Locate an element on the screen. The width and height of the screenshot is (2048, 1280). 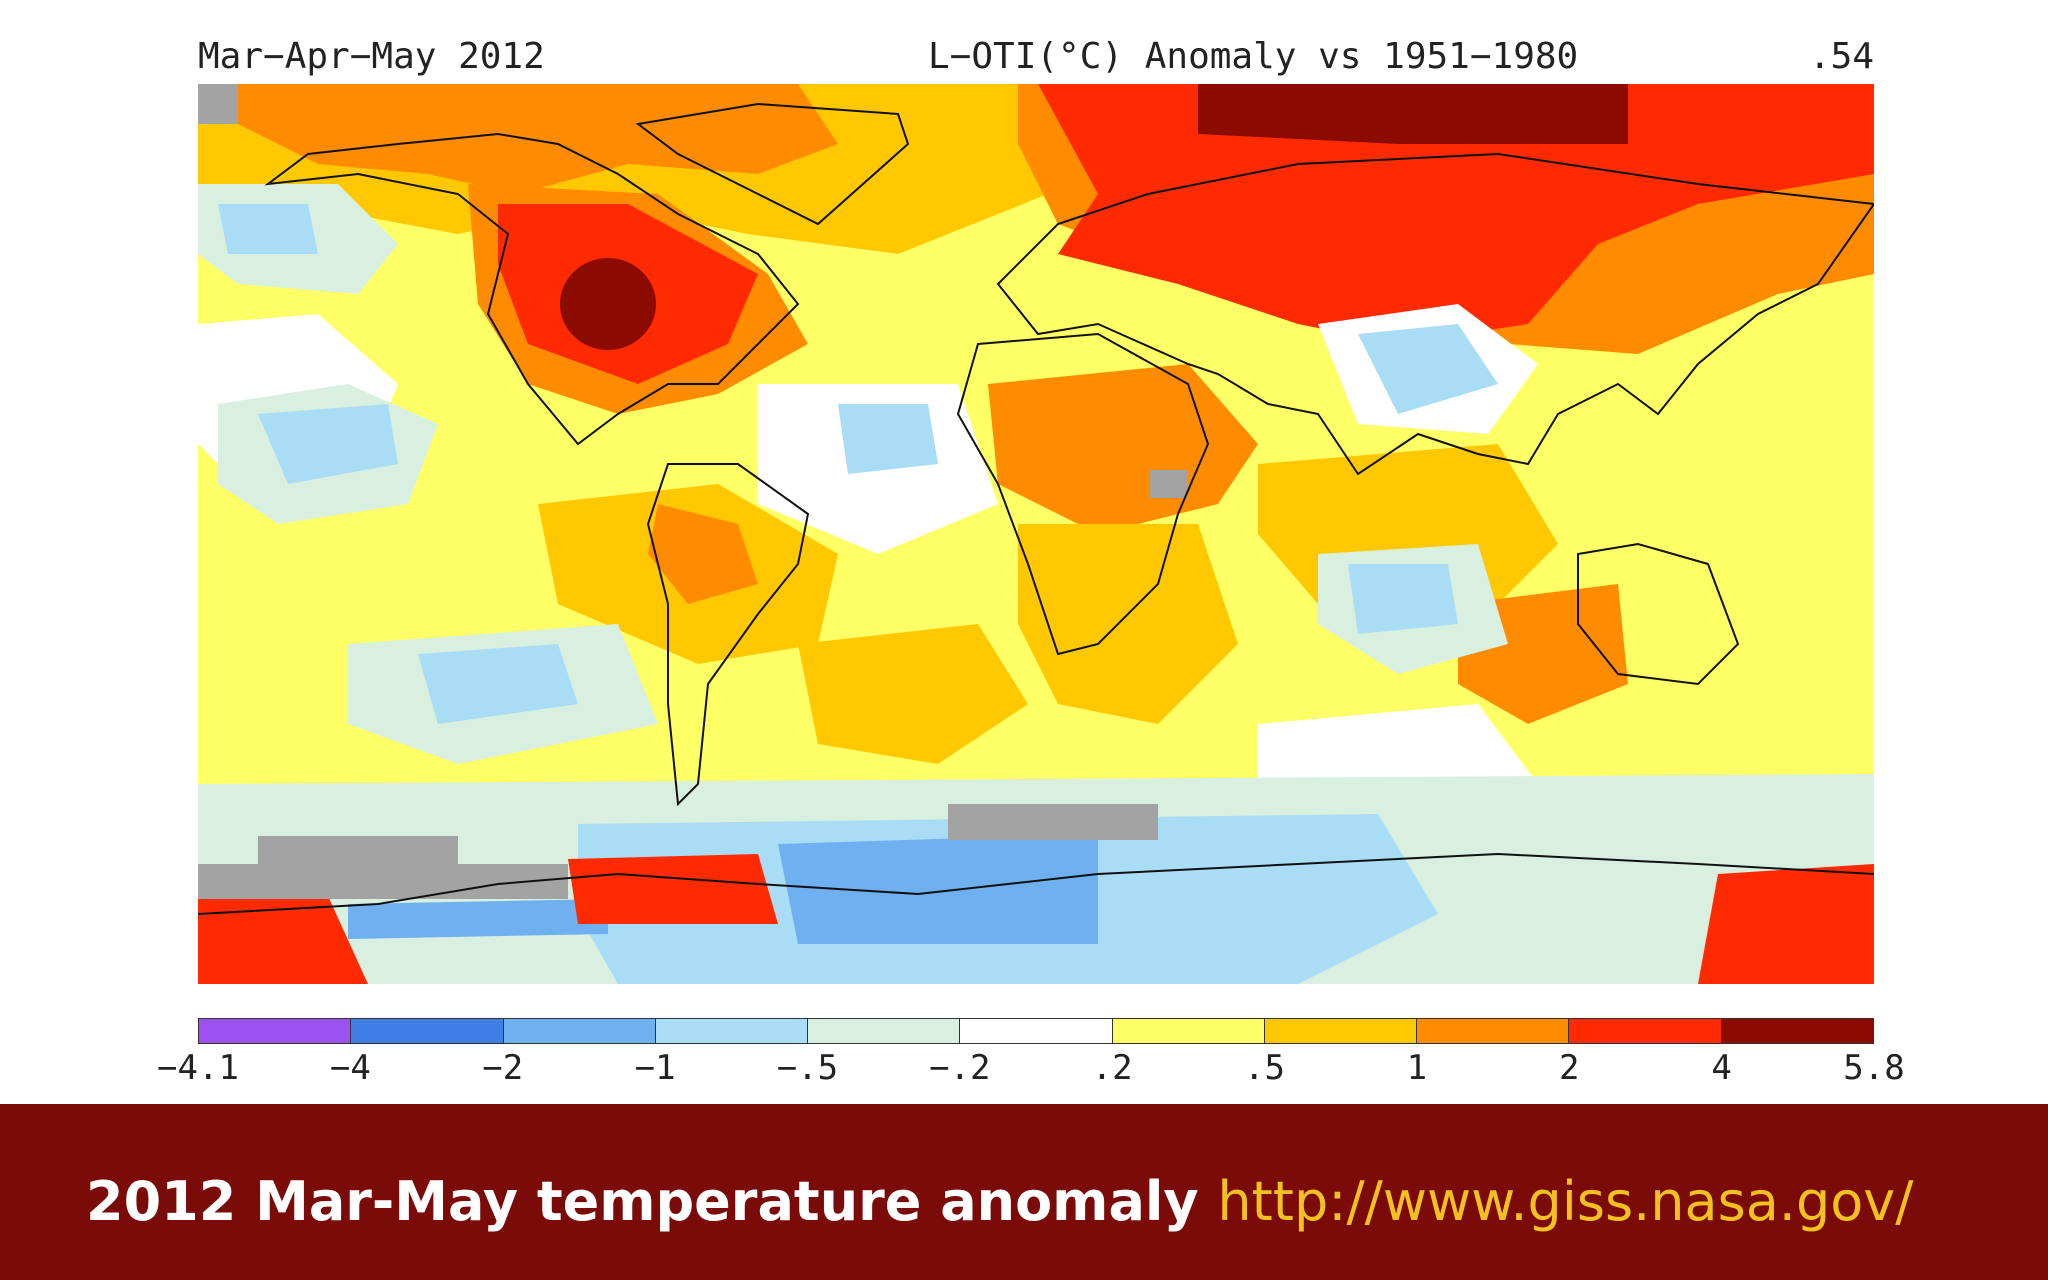
colorbar-tick-label: 2 is located at coordinates (1569, 1068).